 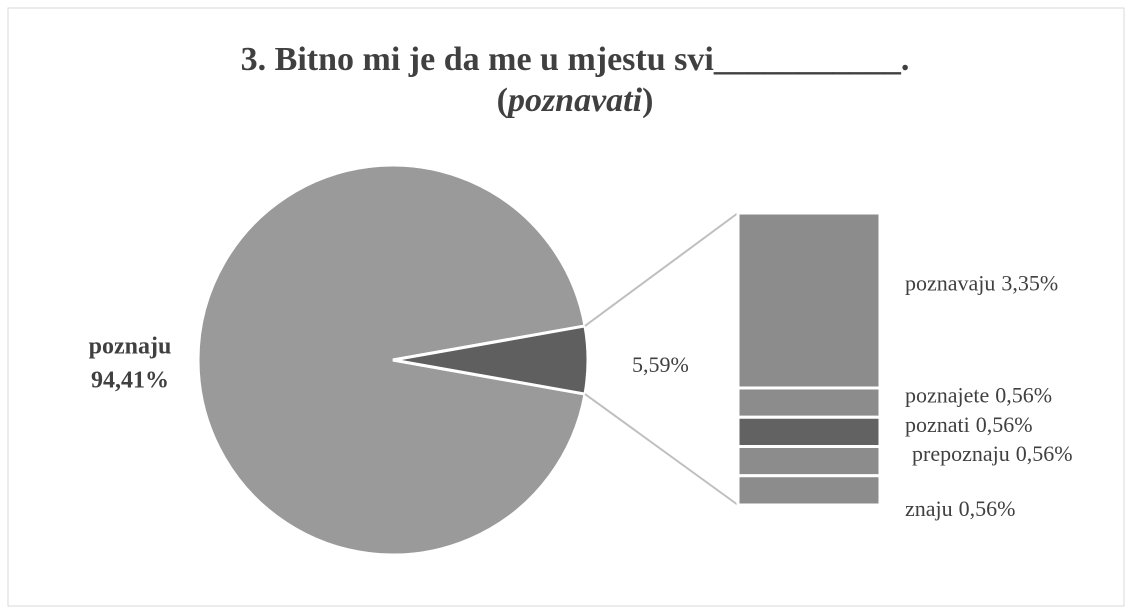 What do you see at coordinates (950, 283) in the screenshot?
I see `category-label: poznavaju` at bounding box center [950, 283].